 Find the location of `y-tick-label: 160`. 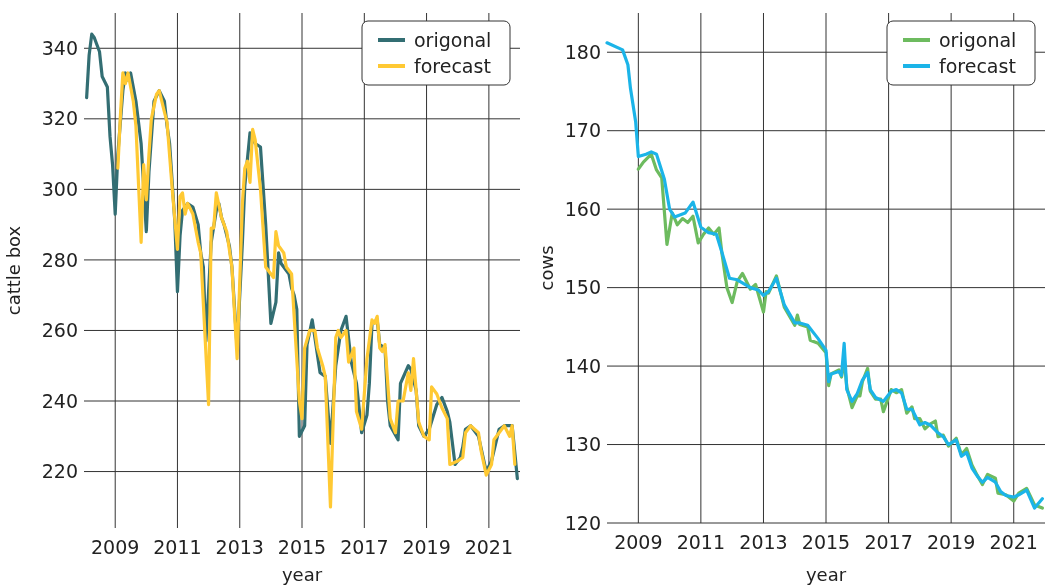

y-tick-label: 160 is located at coordinates (582, 208).